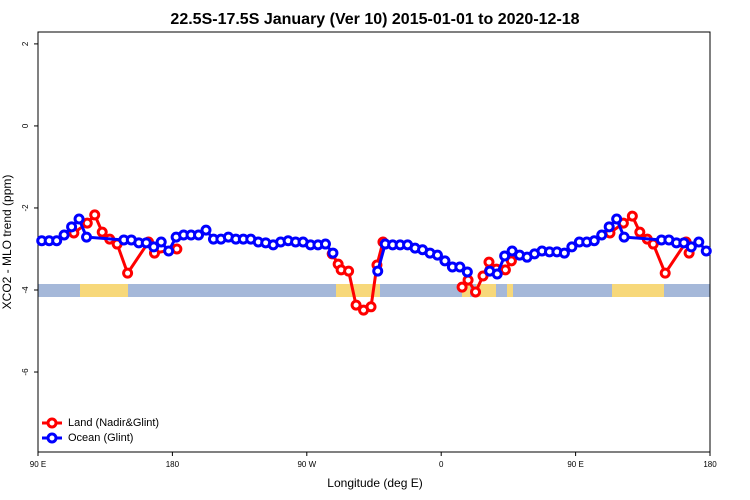  I want to click on x-axis-label: Longitude (deg E), so click(374, 483).